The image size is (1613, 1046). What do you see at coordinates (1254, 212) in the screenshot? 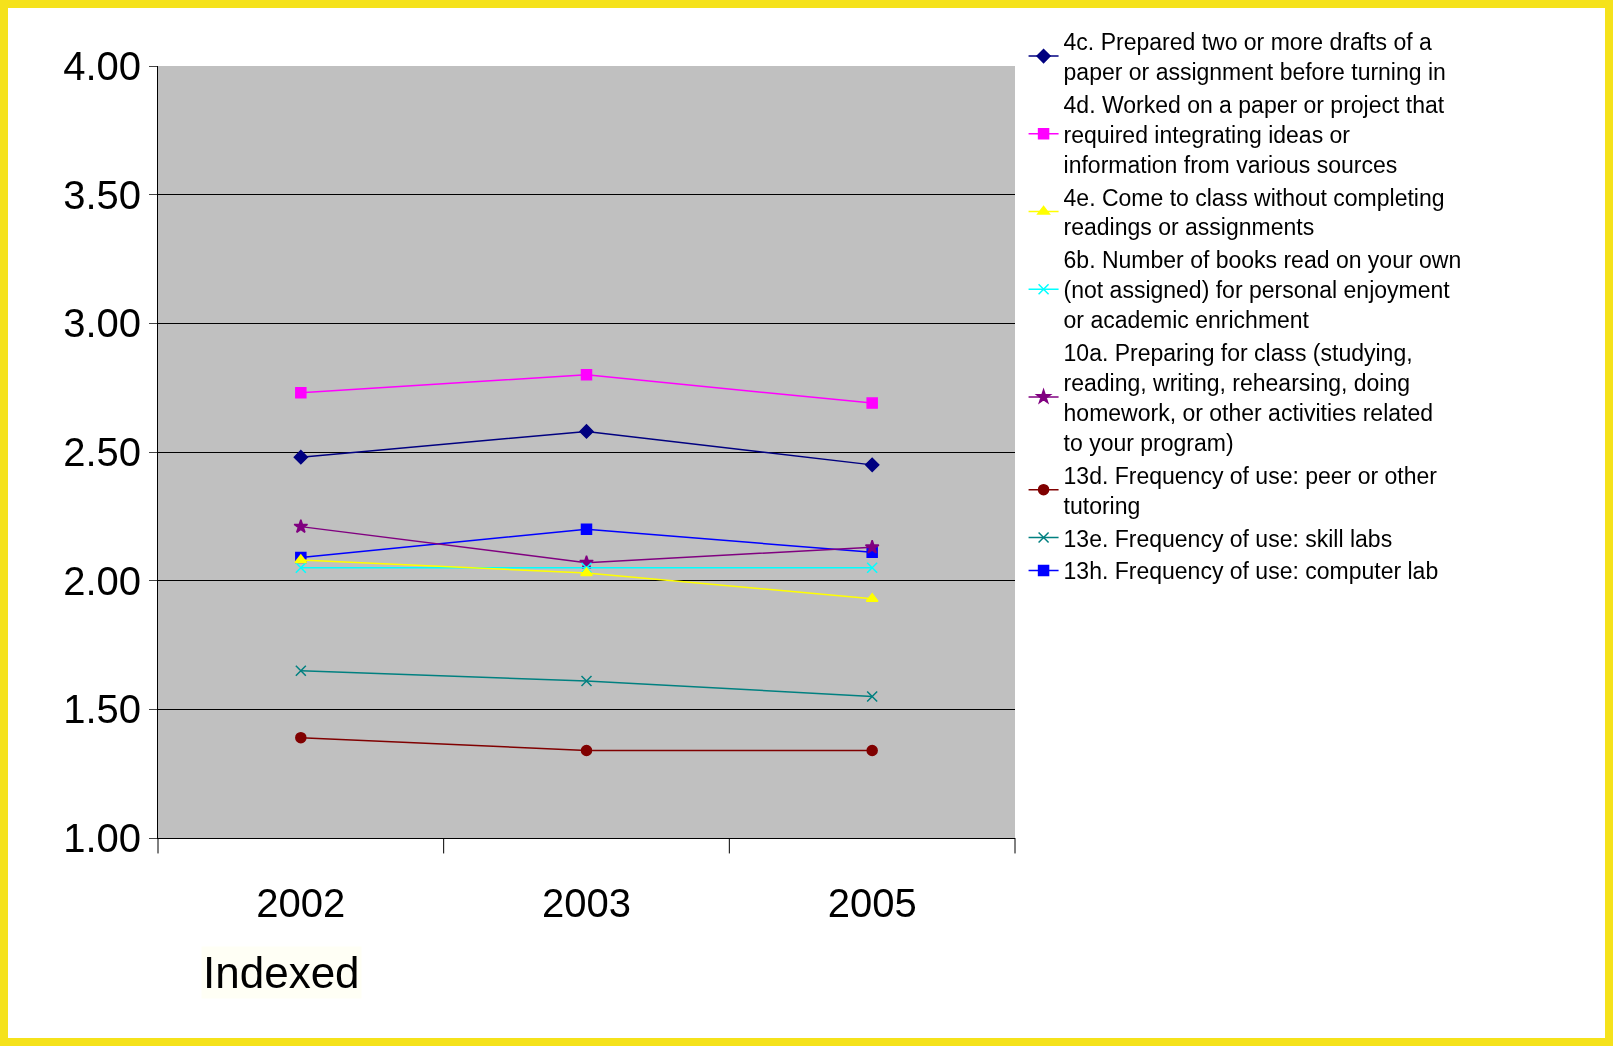
I see `legend-label: 4e. Come to class without completing readings or assignments` at bounding box center [1254, 212].